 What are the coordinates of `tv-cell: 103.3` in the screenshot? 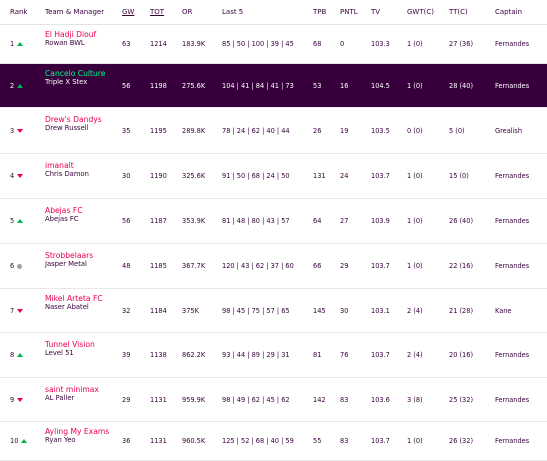 It's located at (380, 44).